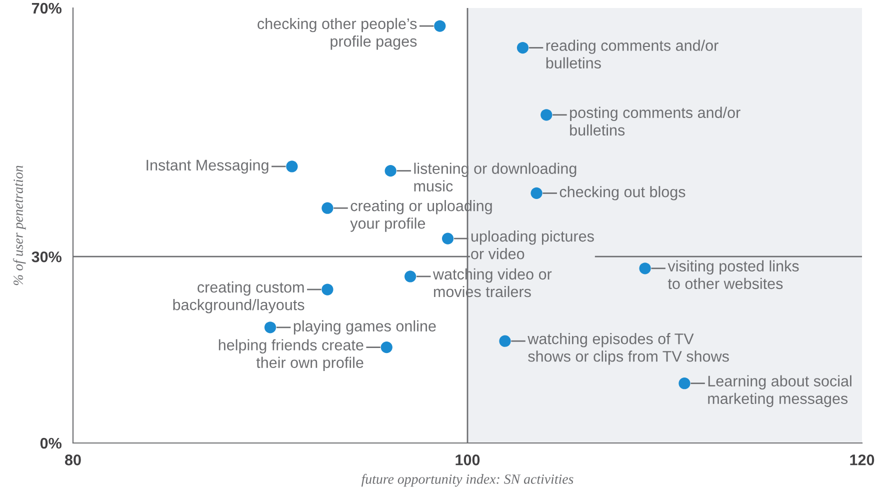 The height and width of the screenshot is (489, 879). I want to click on annotation: watching episodes of TV shows or clips from TV shows, so click(628, 349).